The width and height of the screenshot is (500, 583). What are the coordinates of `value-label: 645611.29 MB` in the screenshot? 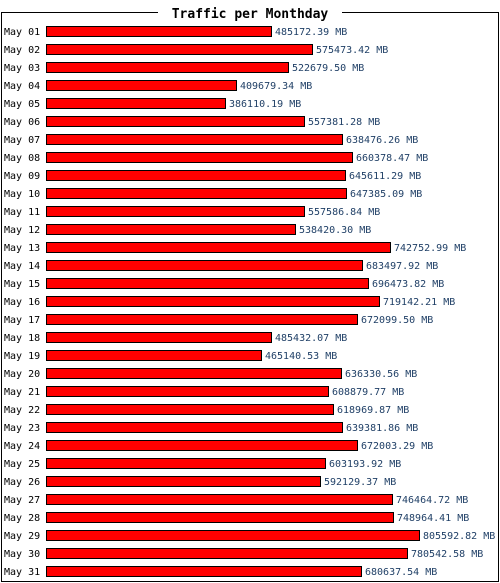 It's located at (385, 176).